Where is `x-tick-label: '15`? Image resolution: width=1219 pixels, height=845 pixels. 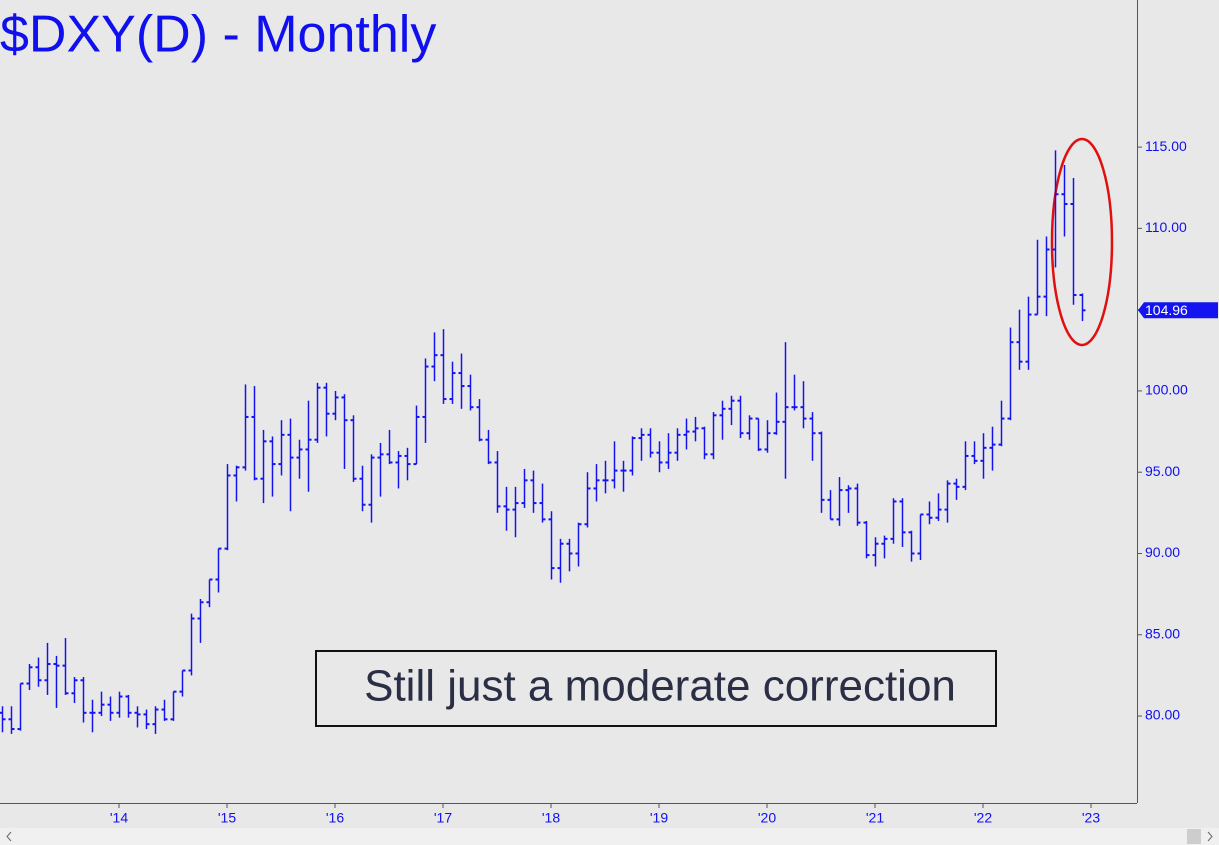 x-tick-label: '15 is located at coordinates (227, 818).